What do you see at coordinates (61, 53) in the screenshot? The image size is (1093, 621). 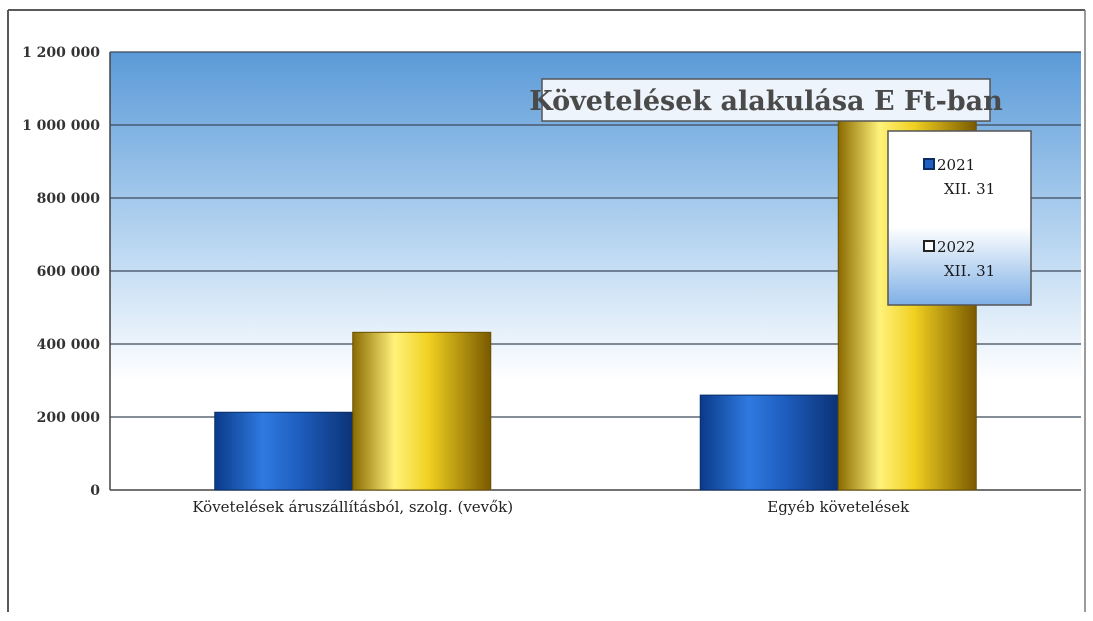 I see `y-tick-label: 1 200 000` at bounding box center [61, 53].